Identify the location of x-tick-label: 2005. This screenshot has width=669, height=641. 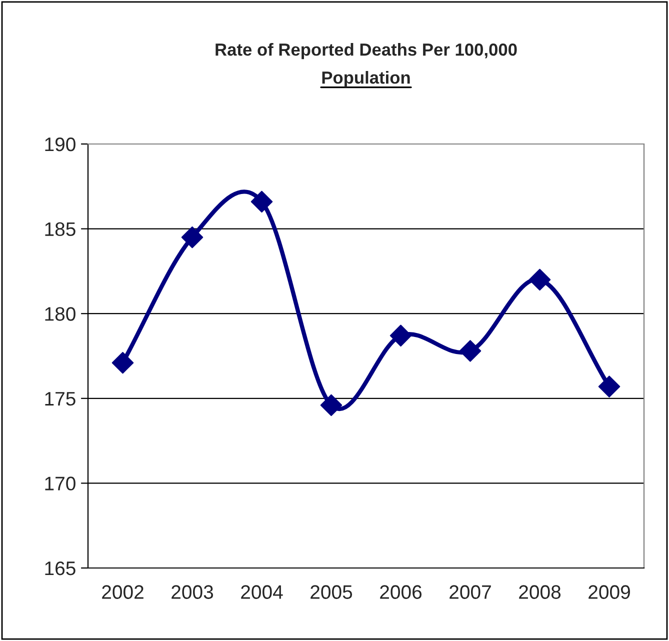
(331, 592).